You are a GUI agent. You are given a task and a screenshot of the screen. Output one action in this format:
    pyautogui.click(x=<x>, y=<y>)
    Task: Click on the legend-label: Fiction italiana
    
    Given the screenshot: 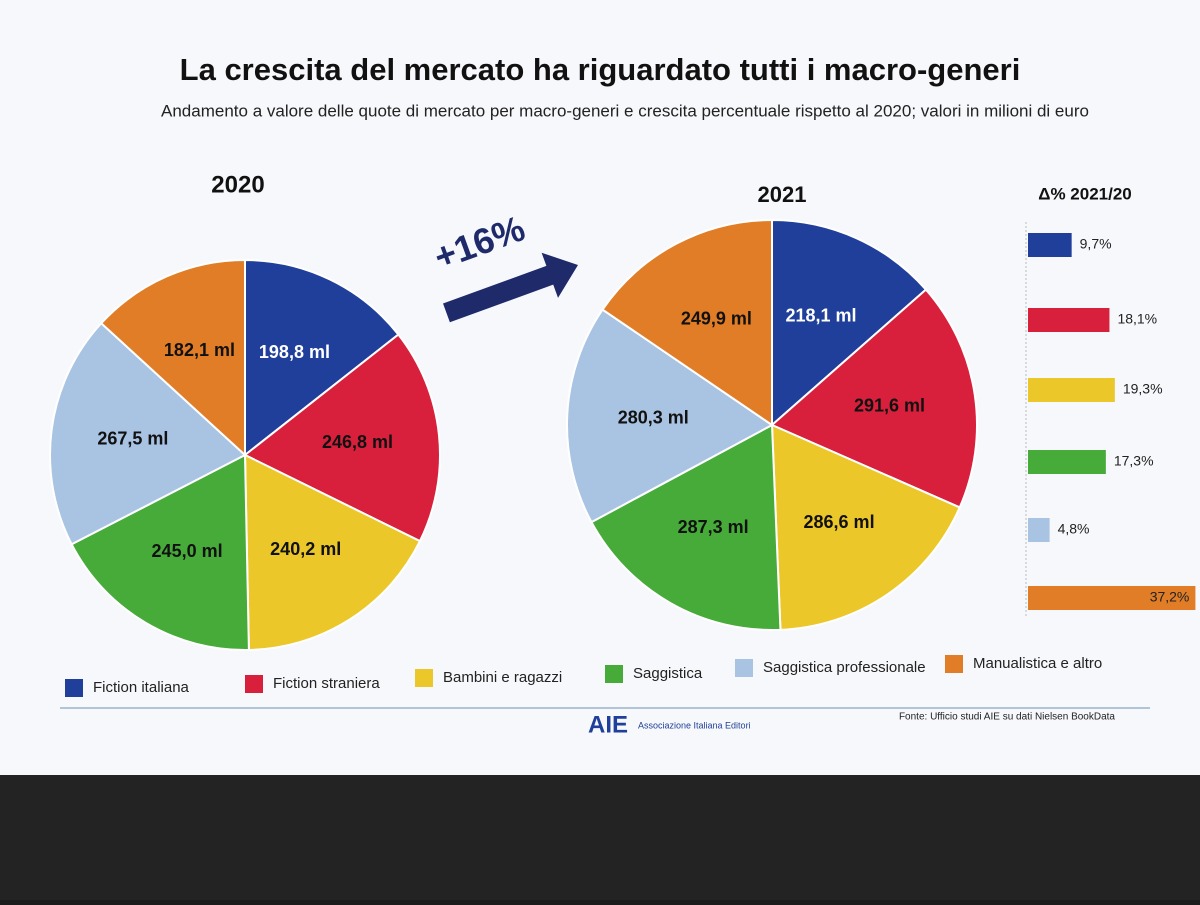 What is the action you would take?
    pyautogui.click(x=141, y=687)
    